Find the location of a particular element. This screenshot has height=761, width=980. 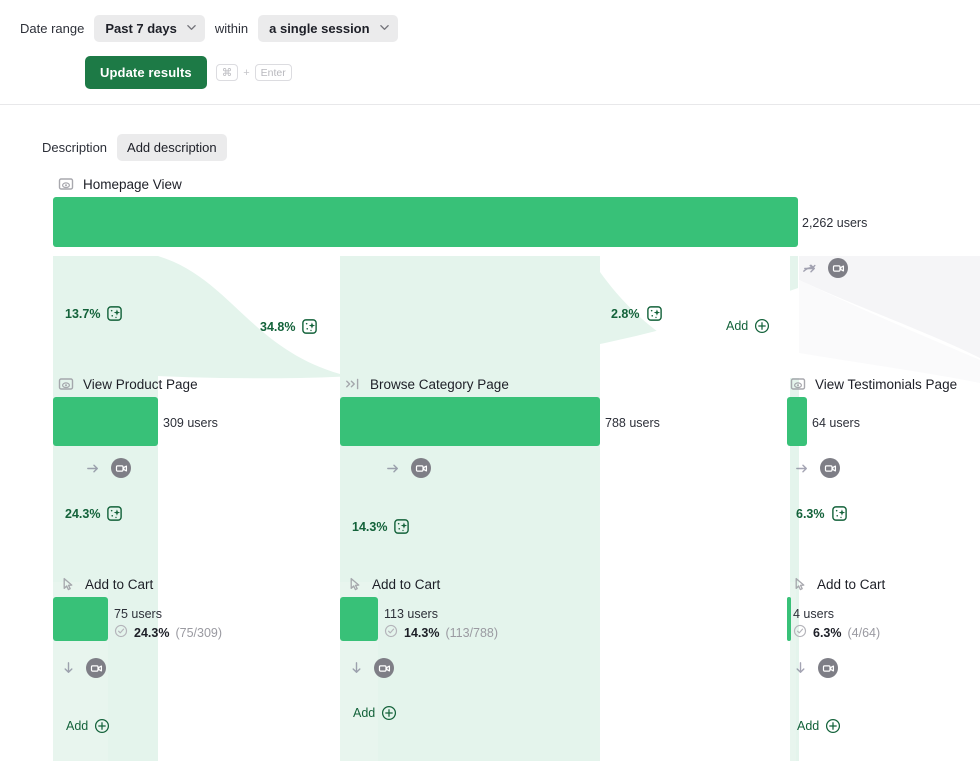

conversion-fraction: (75/309) is located at coordinates (199, 632).